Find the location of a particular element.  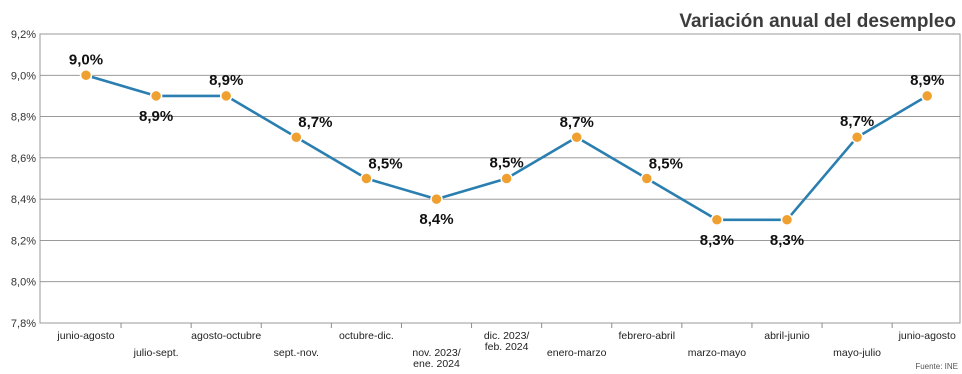

x-tick-label: octubre-dic. is located at coordinates (366, 336).